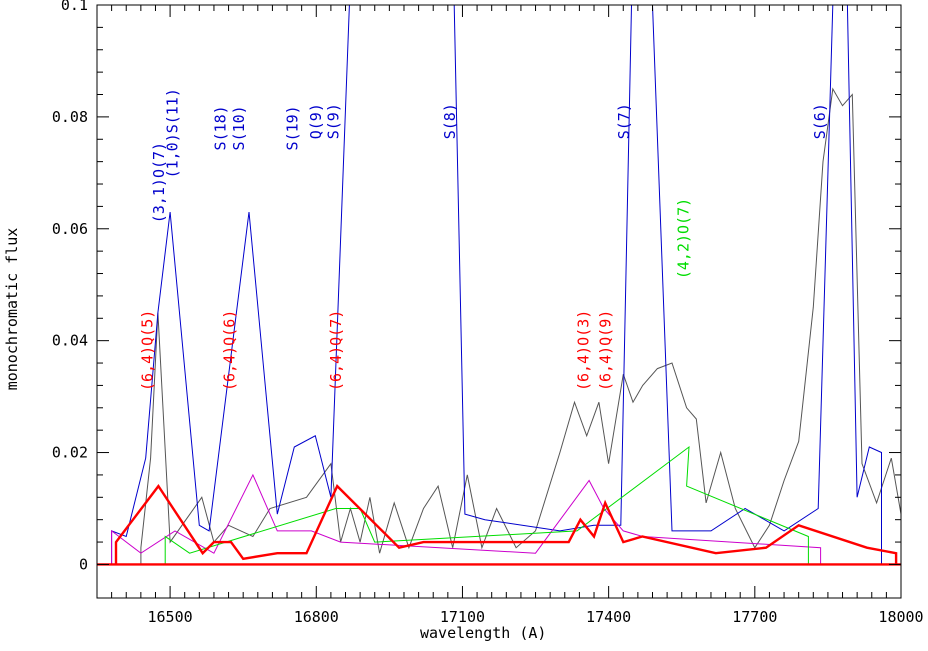 The image size is (928, 651). Describe the element at coordinates (170, 617) in the screenshot. I see `x-tick-label: 16500` at that location.